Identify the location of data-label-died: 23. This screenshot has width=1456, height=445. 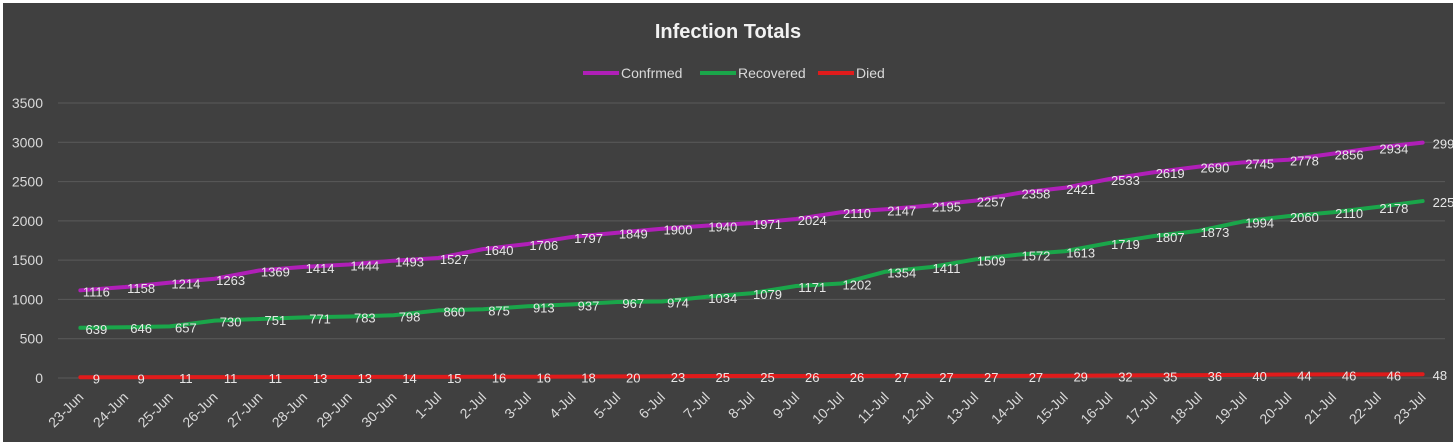
(678, 377).